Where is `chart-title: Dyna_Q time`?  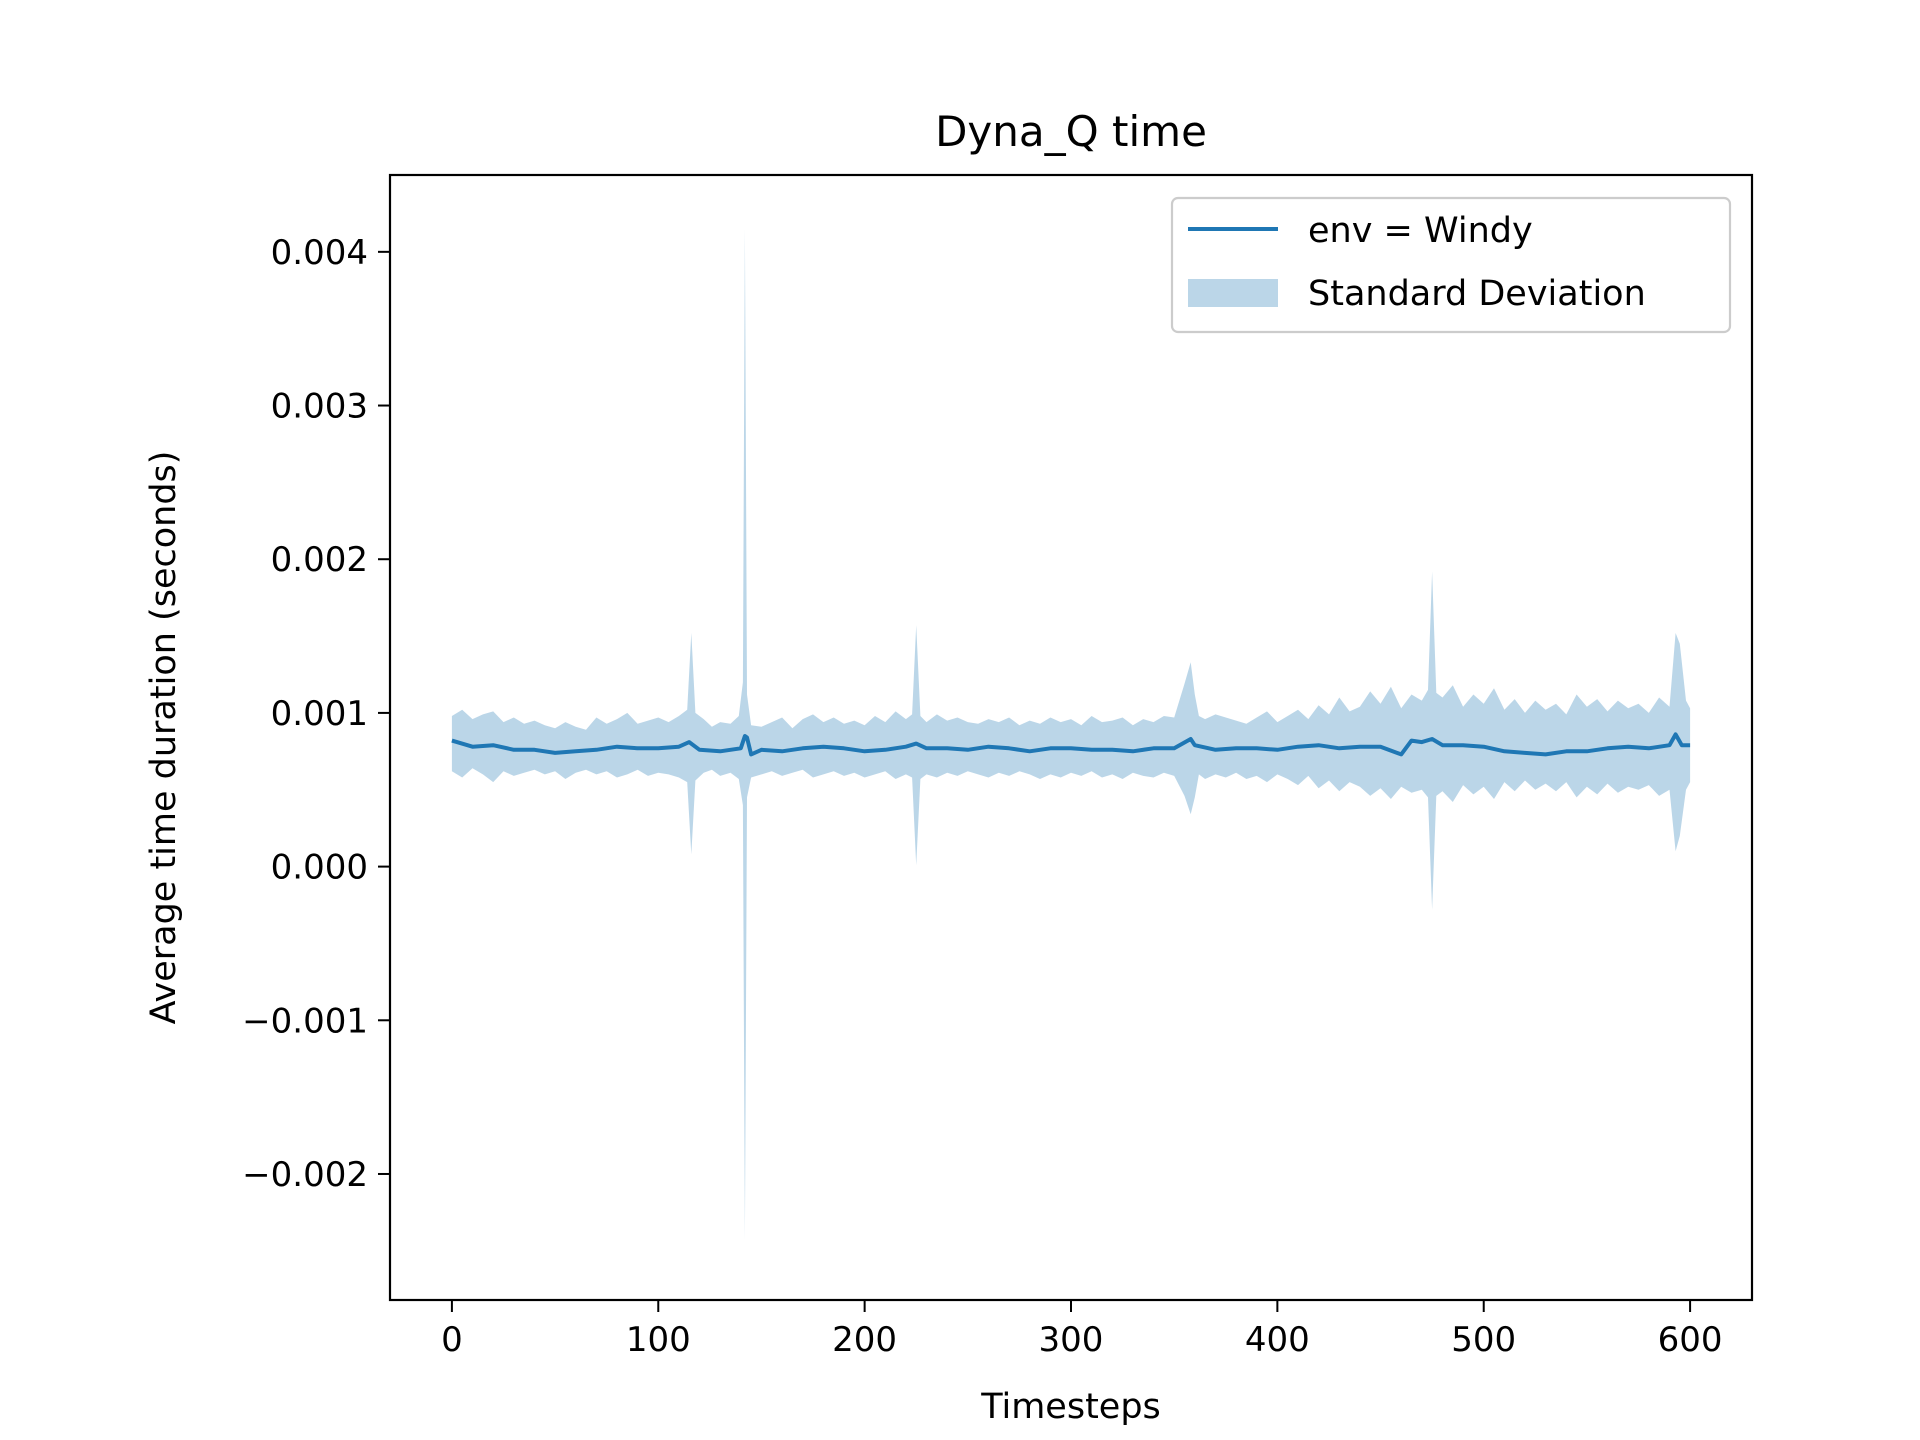 chart-title: Dyna_Q time is located at coordinates (1071, 131).